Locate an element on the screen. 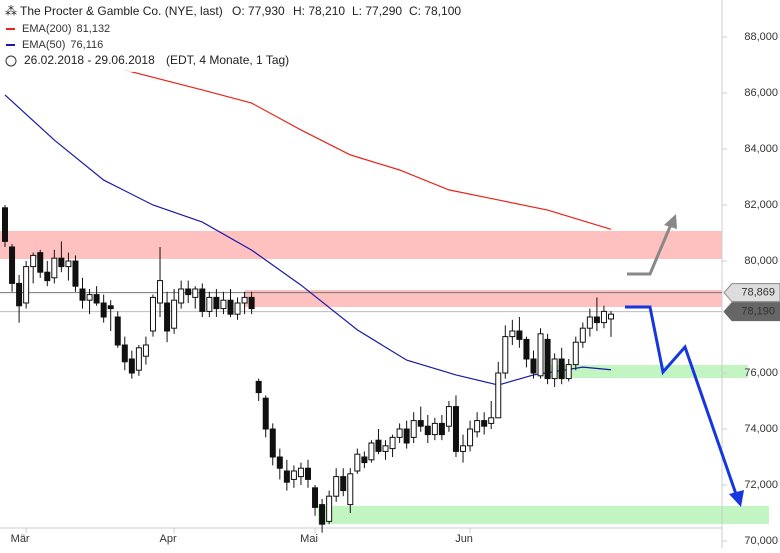  y-tick-label: 74,000 is located at coordinates (761, 429).